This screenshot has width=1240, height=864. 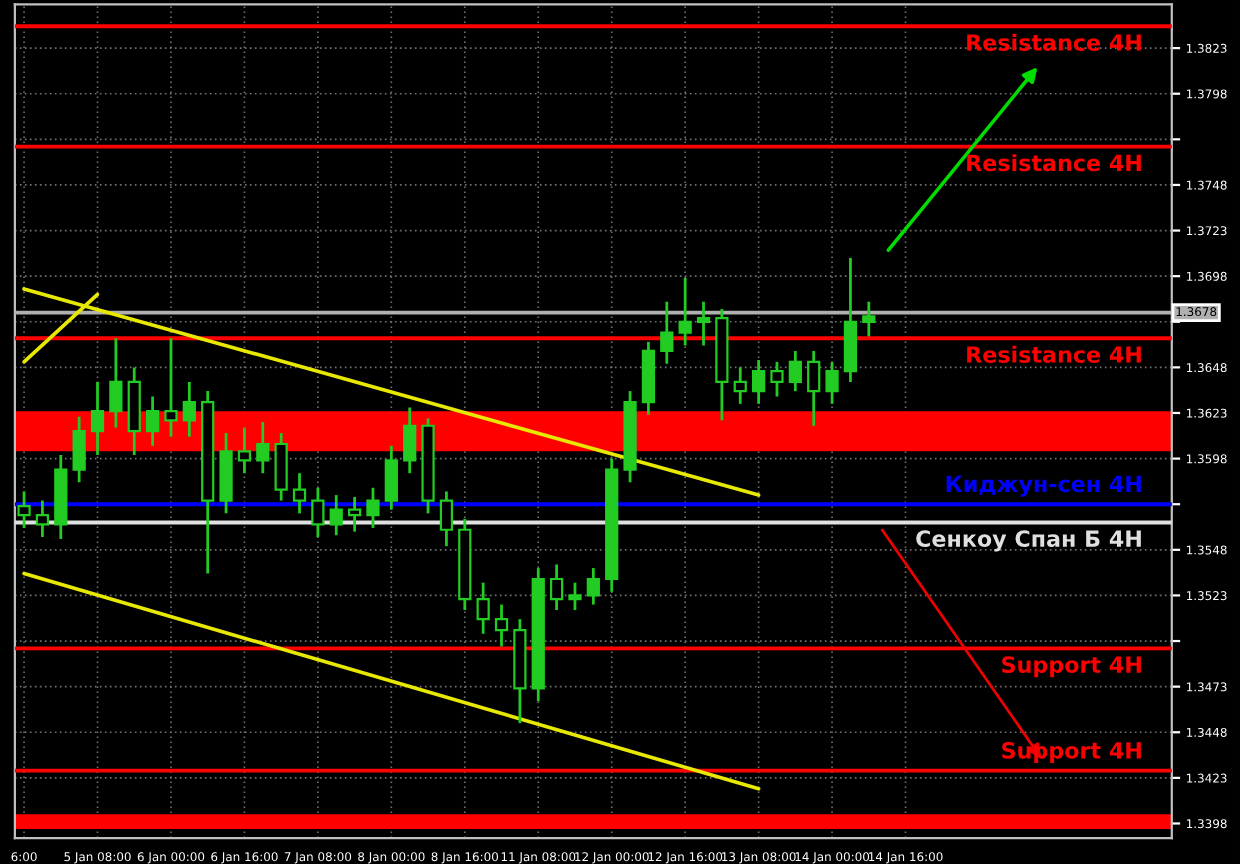 I want to click on ref-line-label: Сенкоу Спан Б 4H, so click(x=1028, y=541).